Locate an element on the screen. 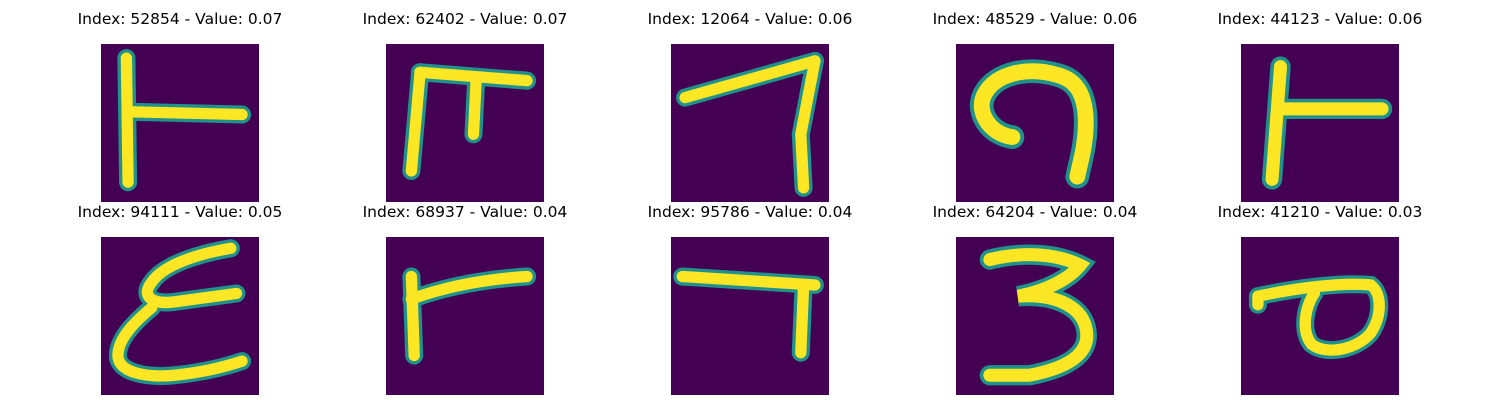 Image resolution: width=1500 pixels, height=400 pixels. panel-7: Index: 68937 - Value: 0.04 is located at coordinates (465, 299).